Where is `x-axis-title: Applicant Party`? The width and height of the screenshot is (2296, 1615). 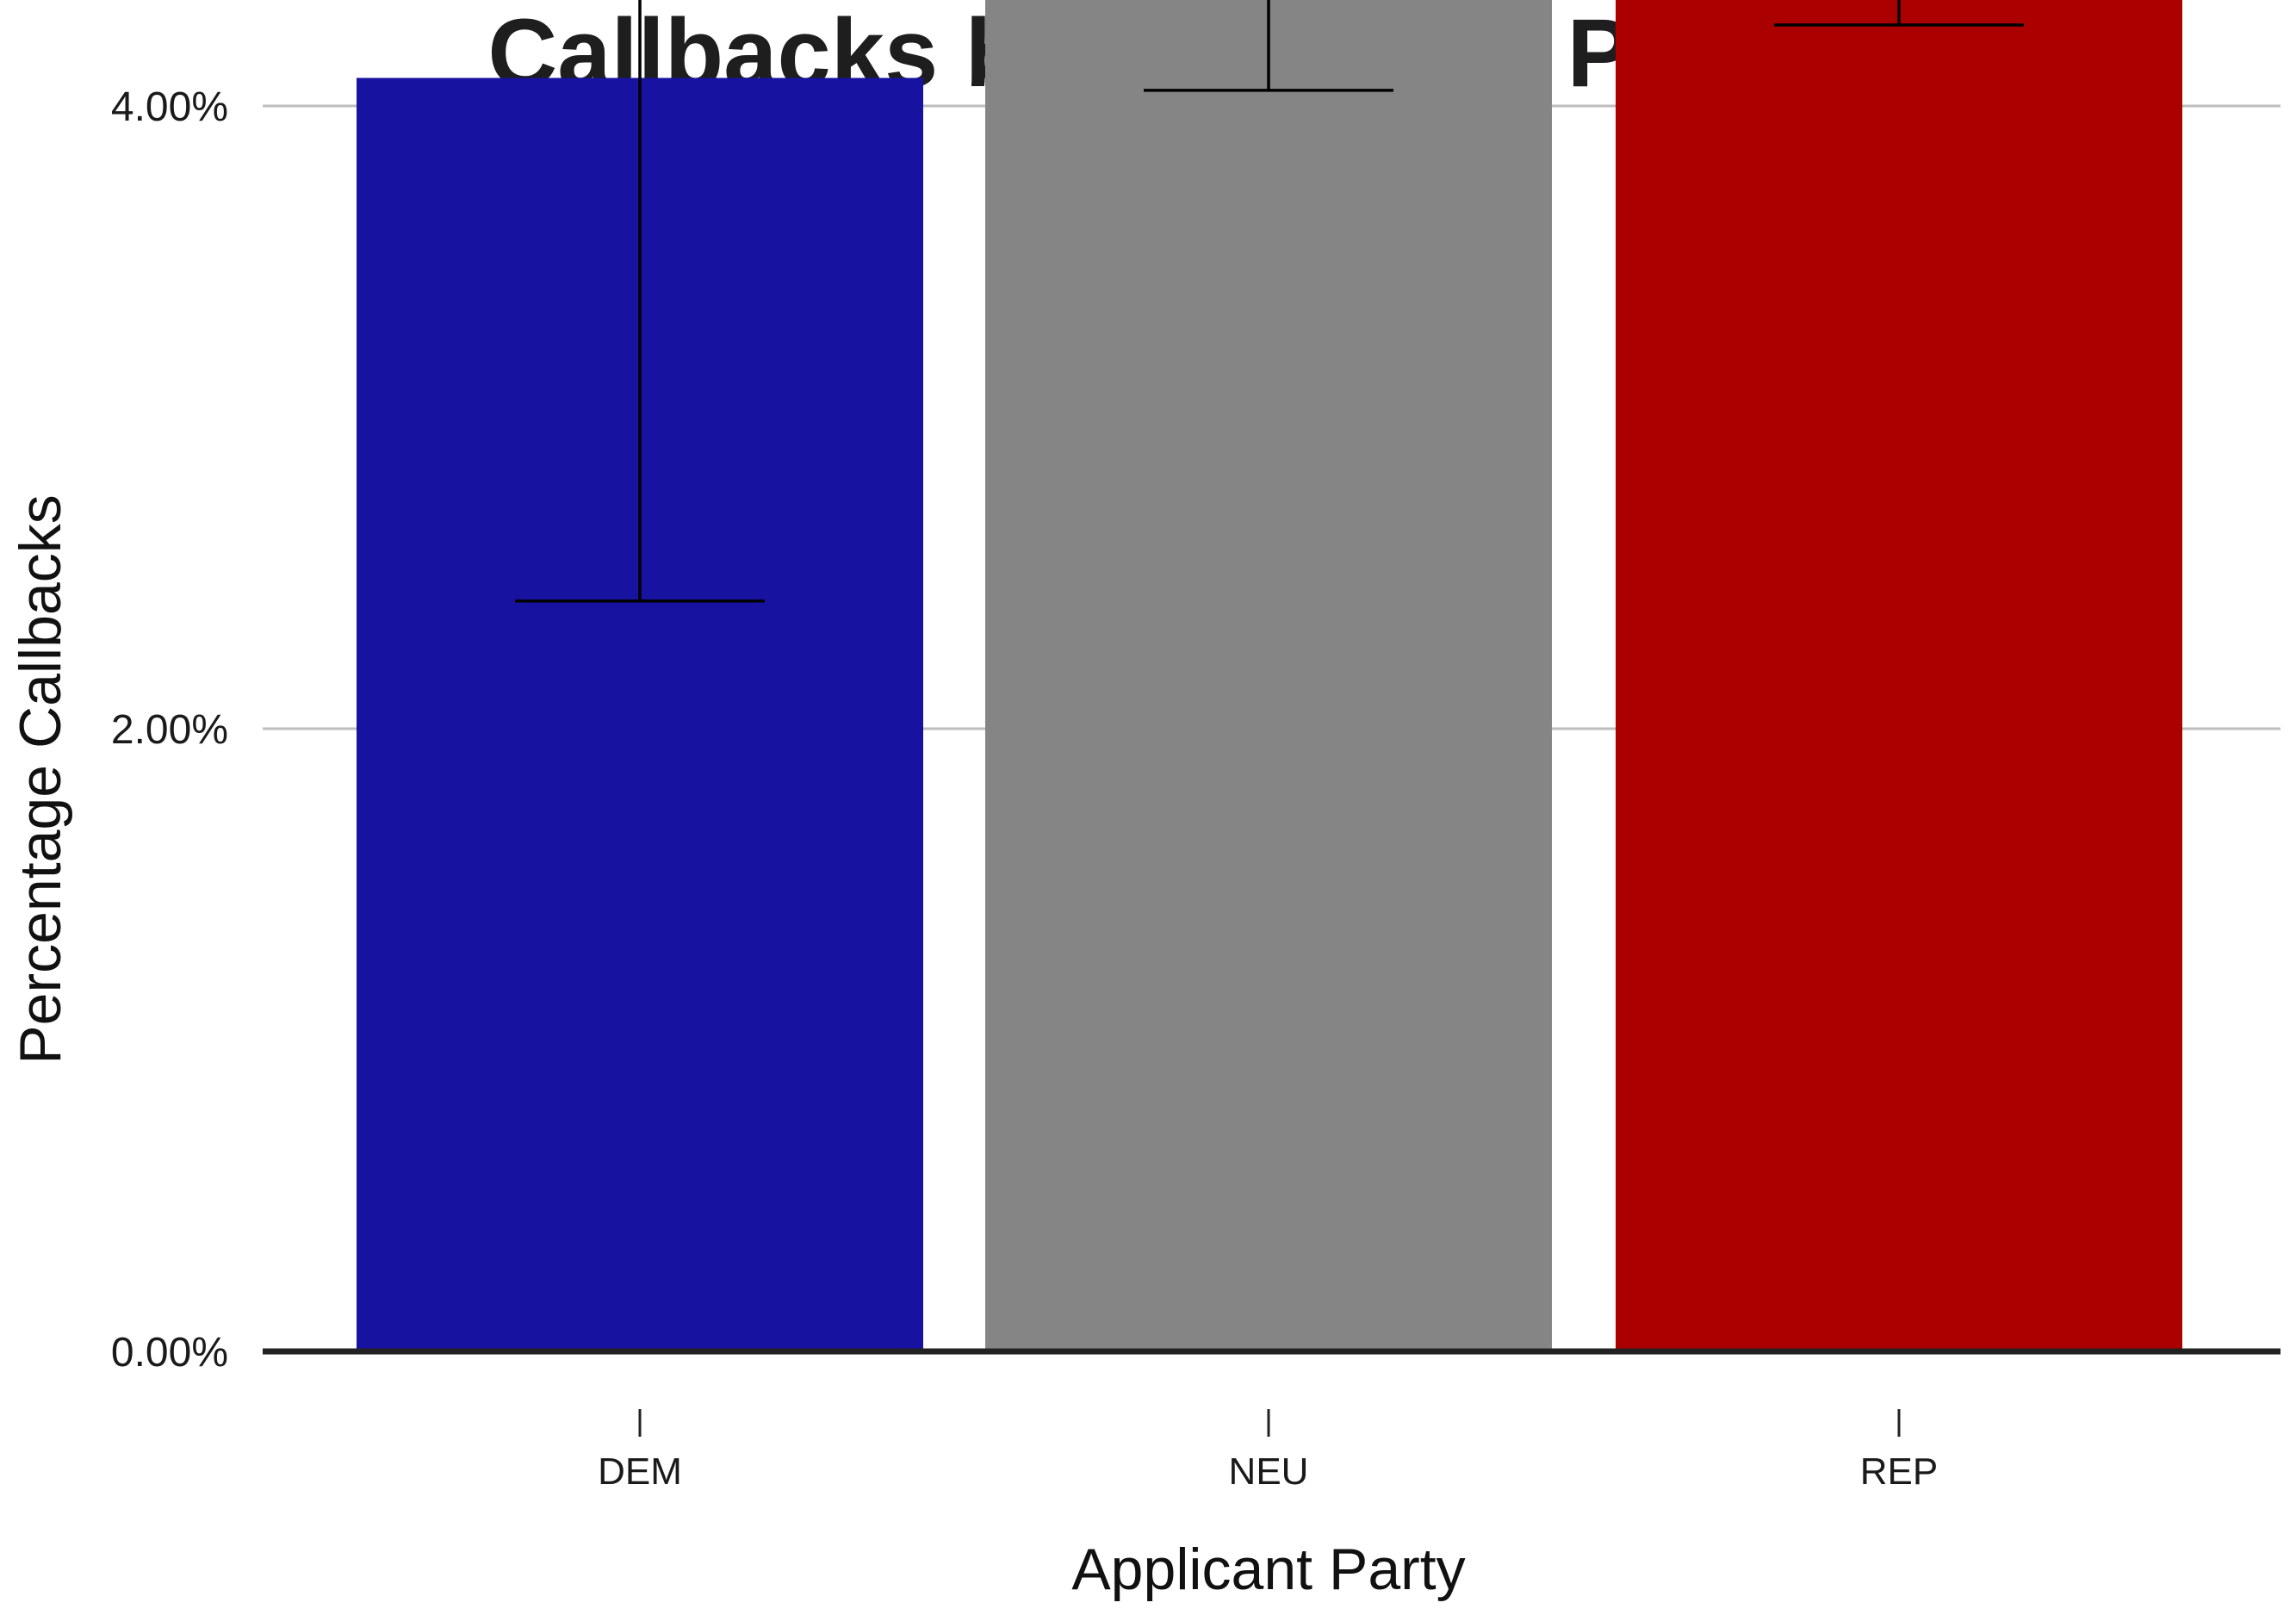 x-axis-title: Applicant Party is located at coordinates (1268, 1569).